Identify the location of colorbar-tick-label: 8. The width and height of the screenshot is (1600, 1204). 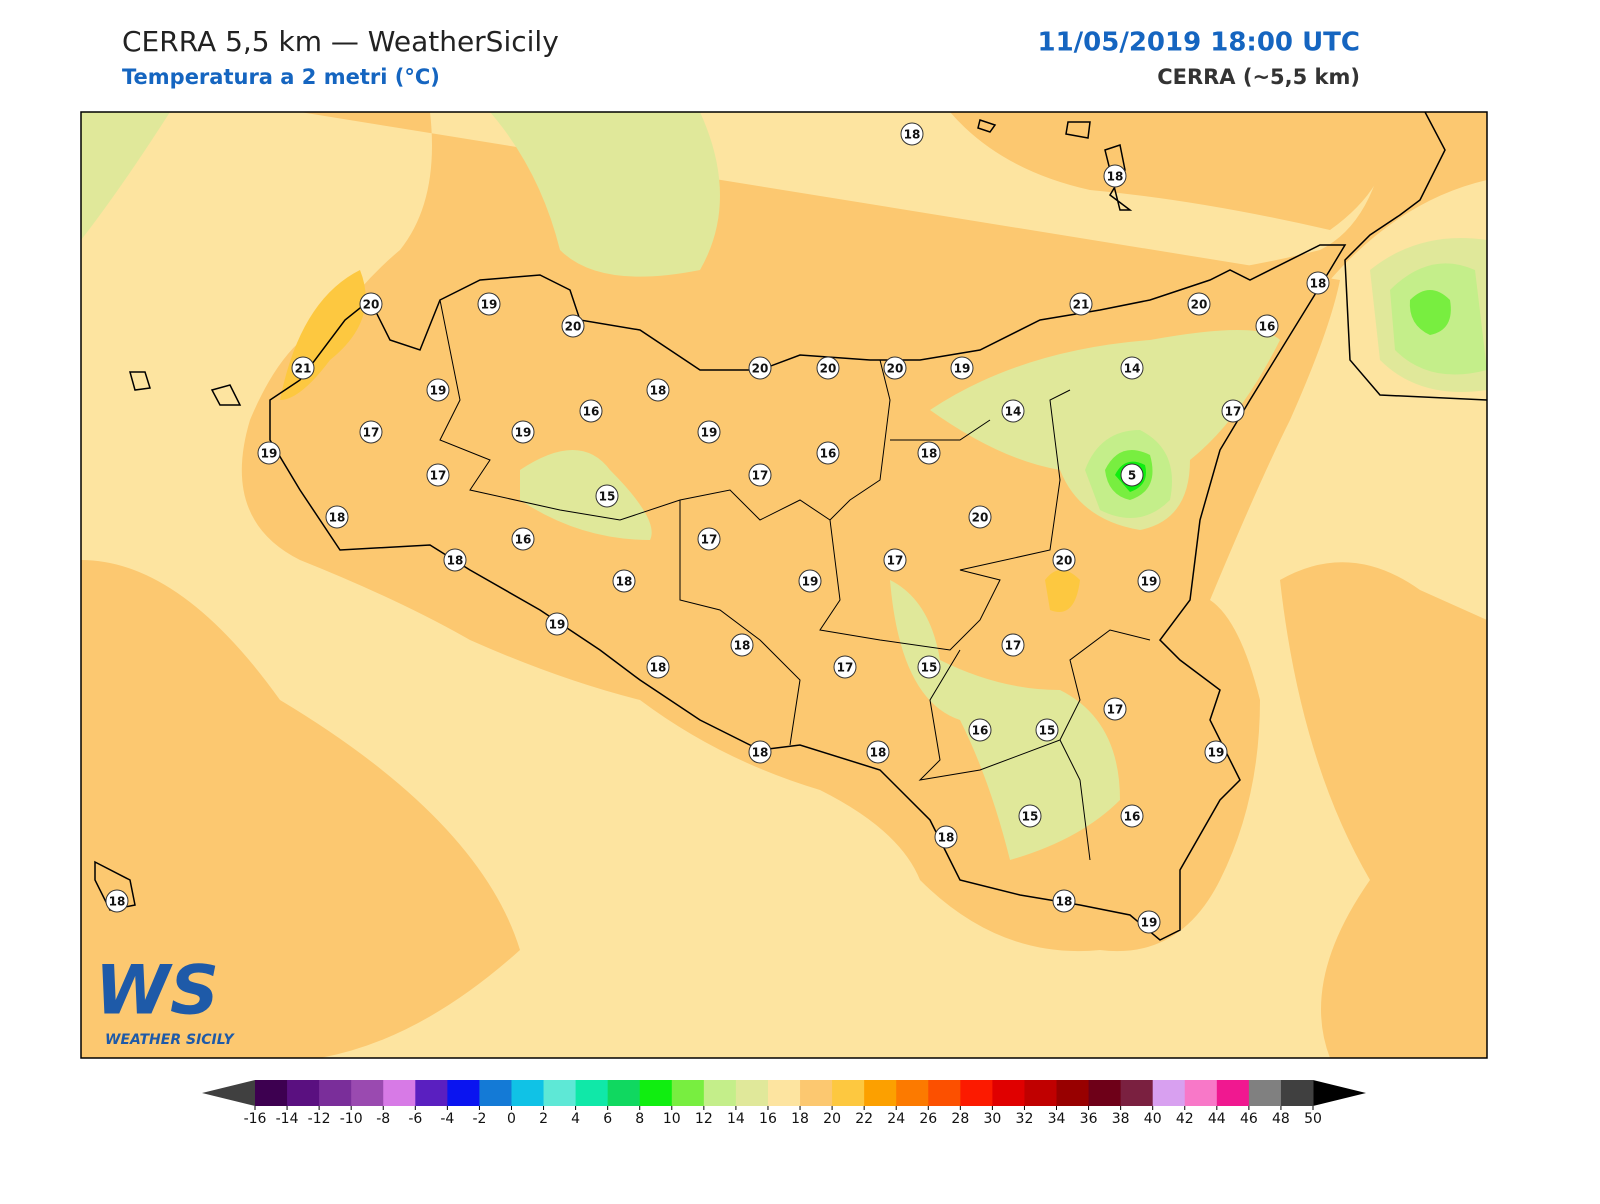
(639, 1119).